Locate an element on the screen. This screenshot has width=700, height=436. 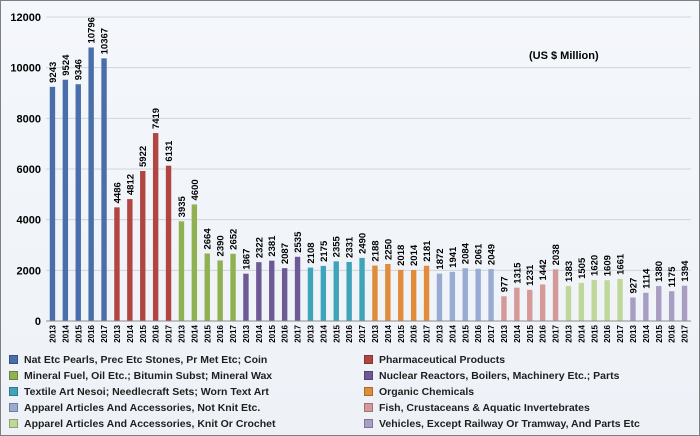
unit-note: (US $ Million) is located at coordinates (564, 56).